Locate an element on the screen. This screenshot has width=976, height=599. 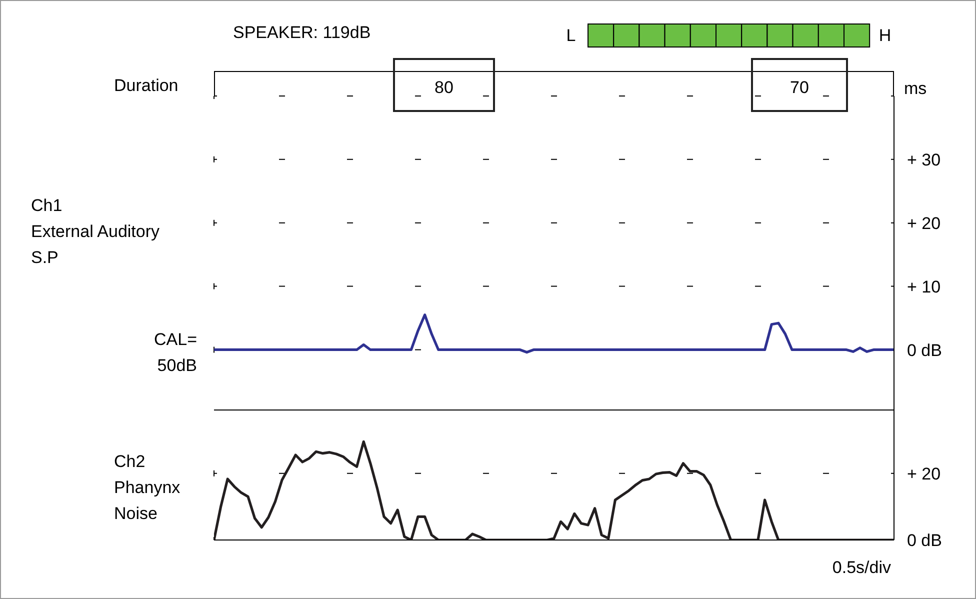
y-tick-label: + 30 is located at coordinates (924, 160).